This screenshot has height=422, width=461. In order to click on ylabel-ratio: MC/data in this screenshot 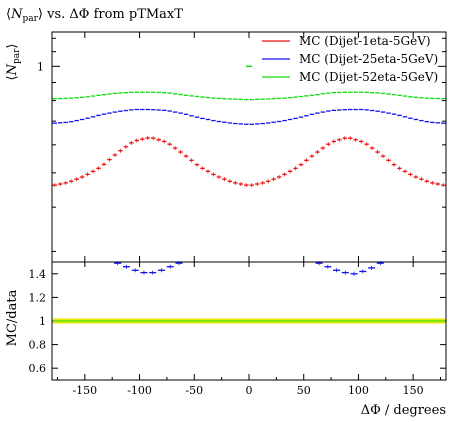, I will do `click(12, 317)`.